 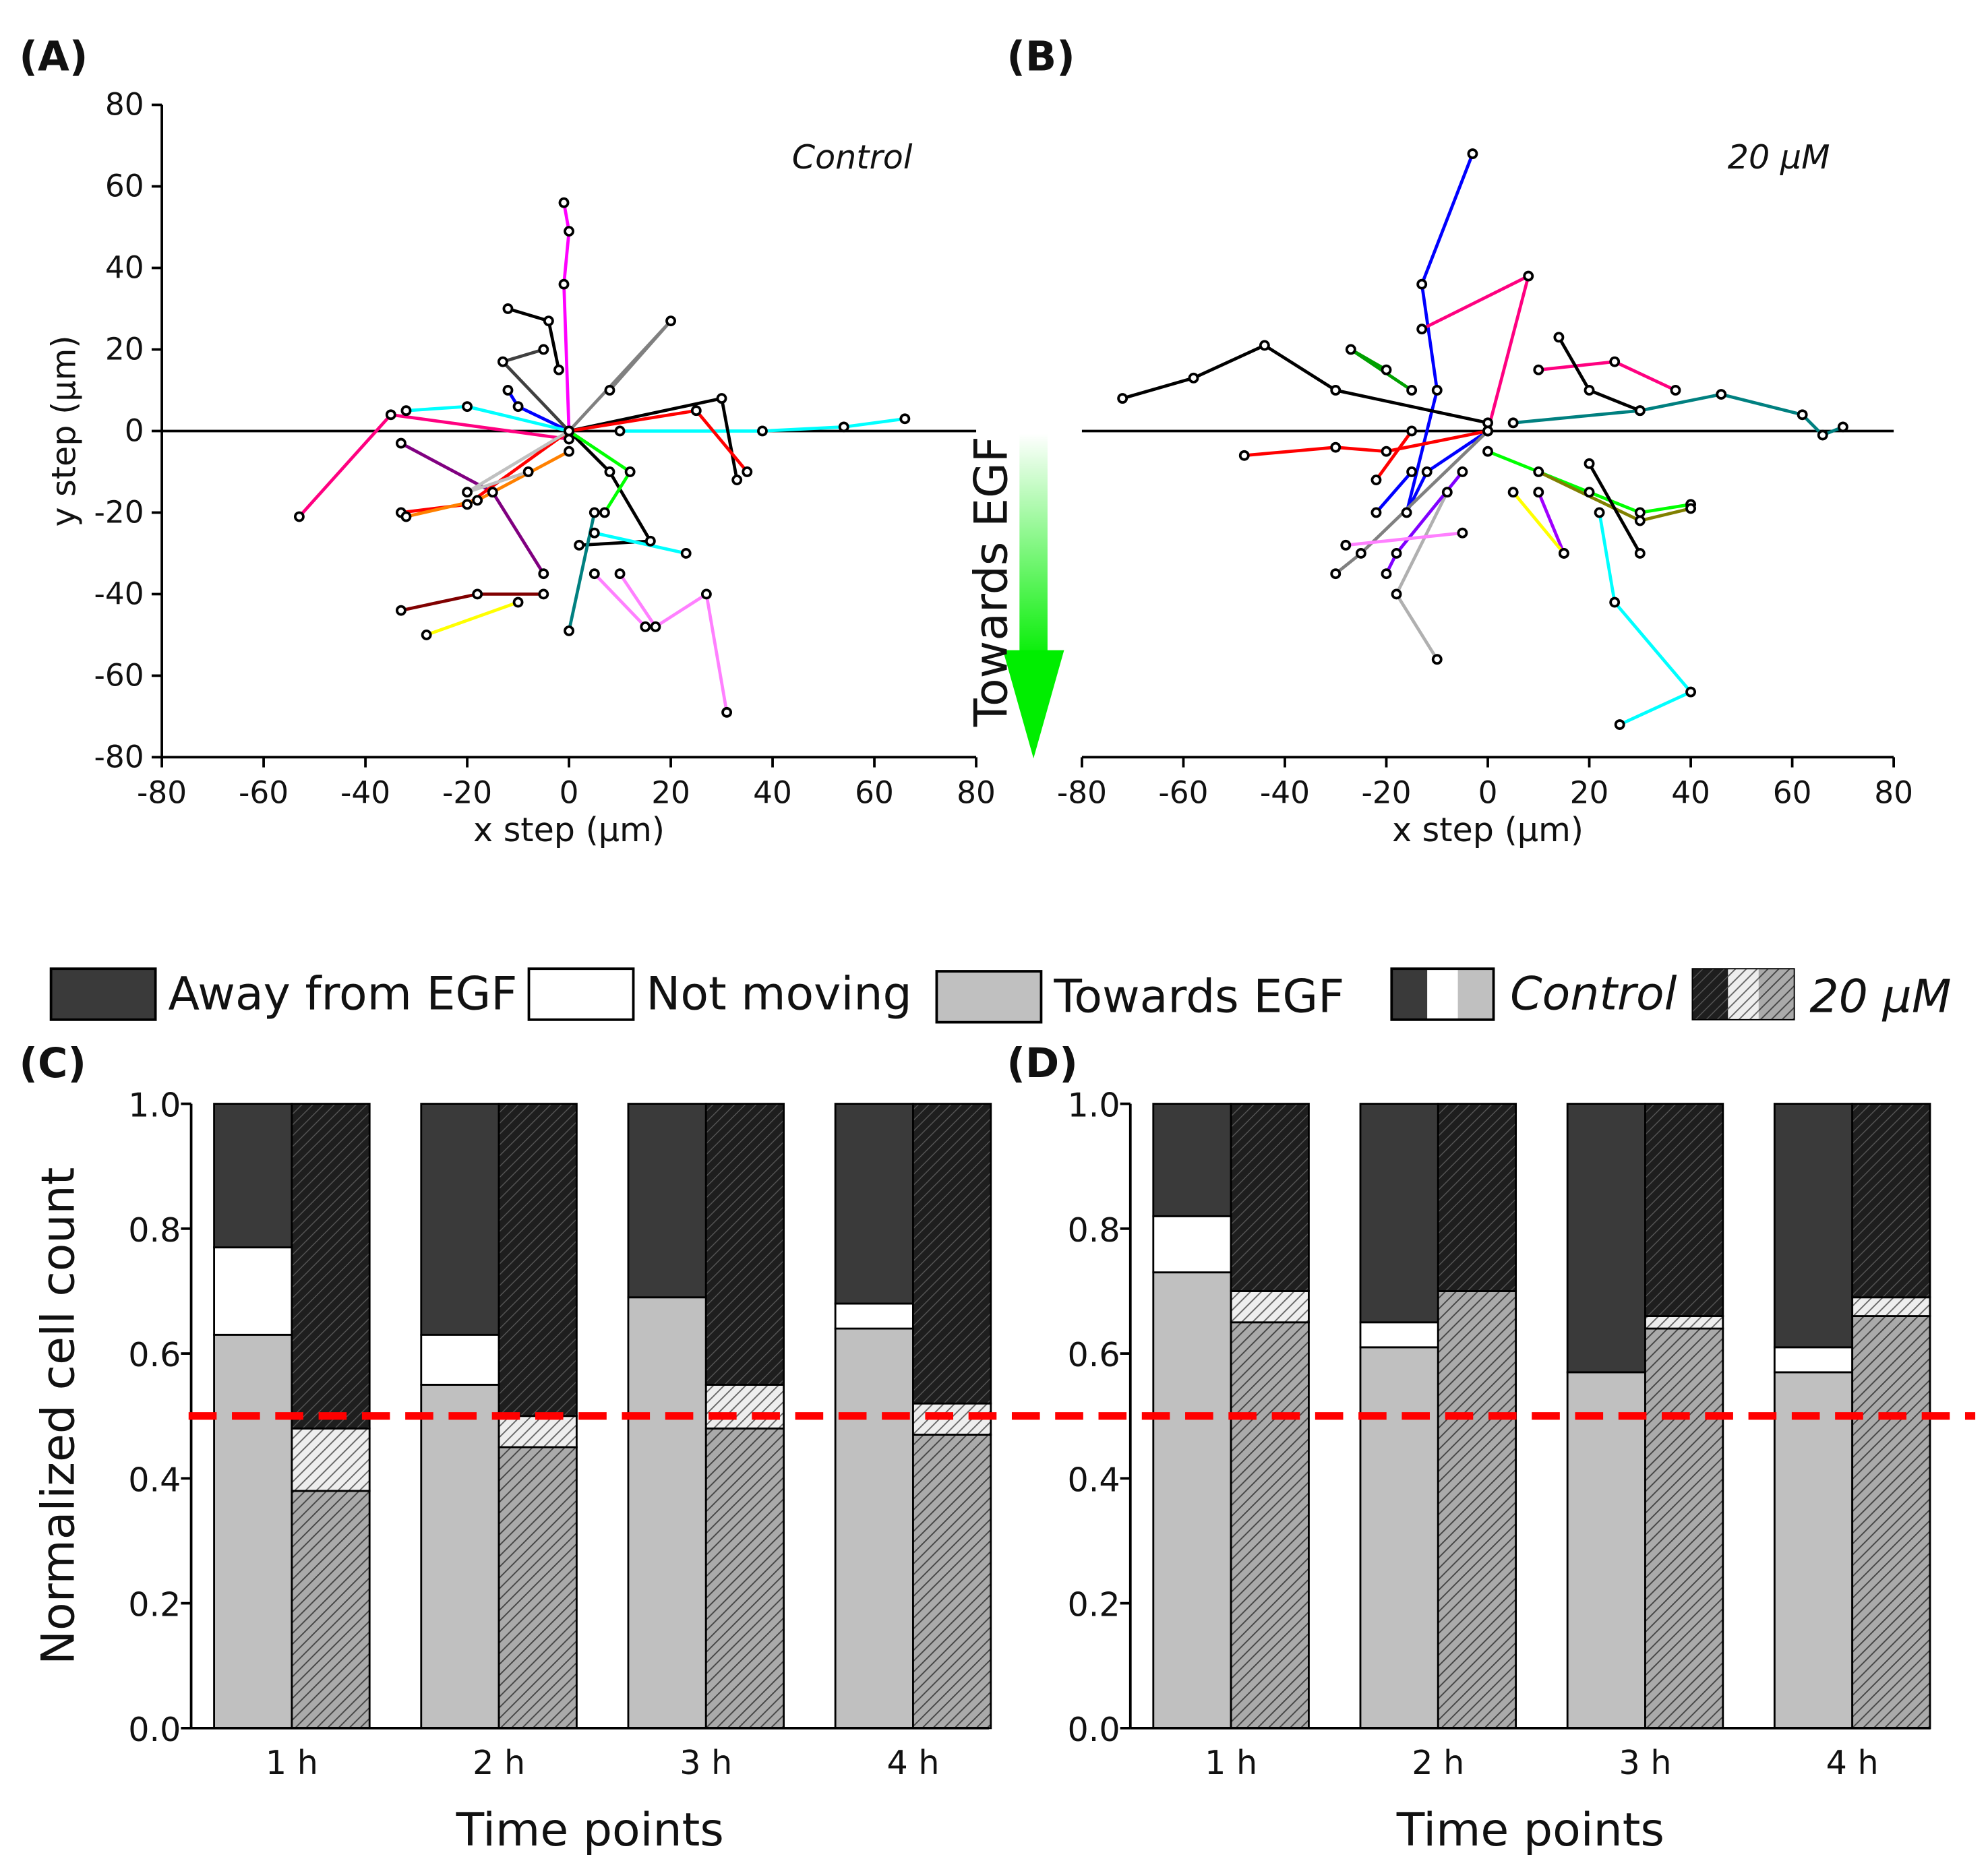 What do you see at coordinates (264, 792) in the screenshot?
I see `x-tick-label: -60` at bounding box center [264, 792].